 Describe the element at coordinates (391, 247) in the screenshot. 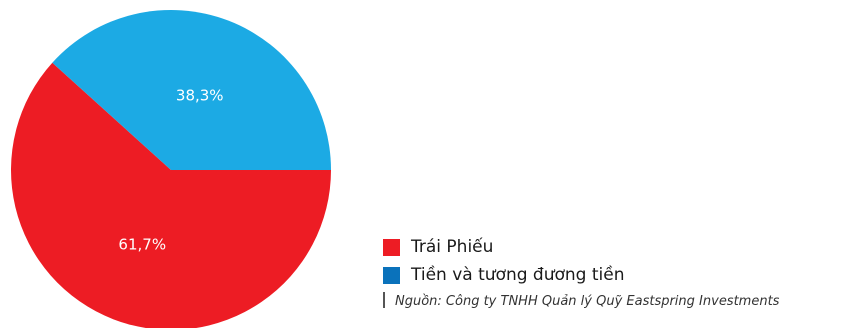

I see `legend-swatch-trai-phieu` at that location.